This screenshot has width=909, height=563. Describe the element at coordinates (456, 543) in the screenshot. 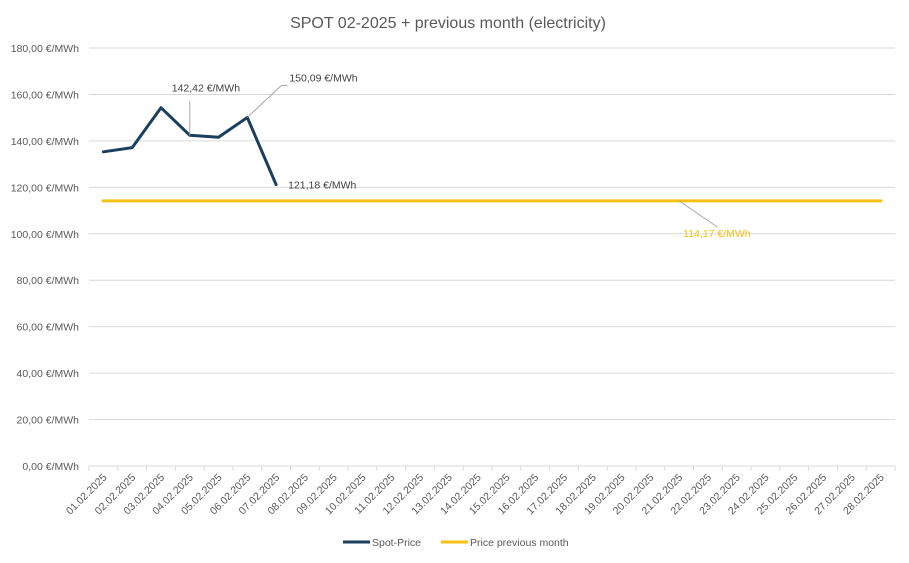

I see `legend: Spot-Price Price previous month` at that location.